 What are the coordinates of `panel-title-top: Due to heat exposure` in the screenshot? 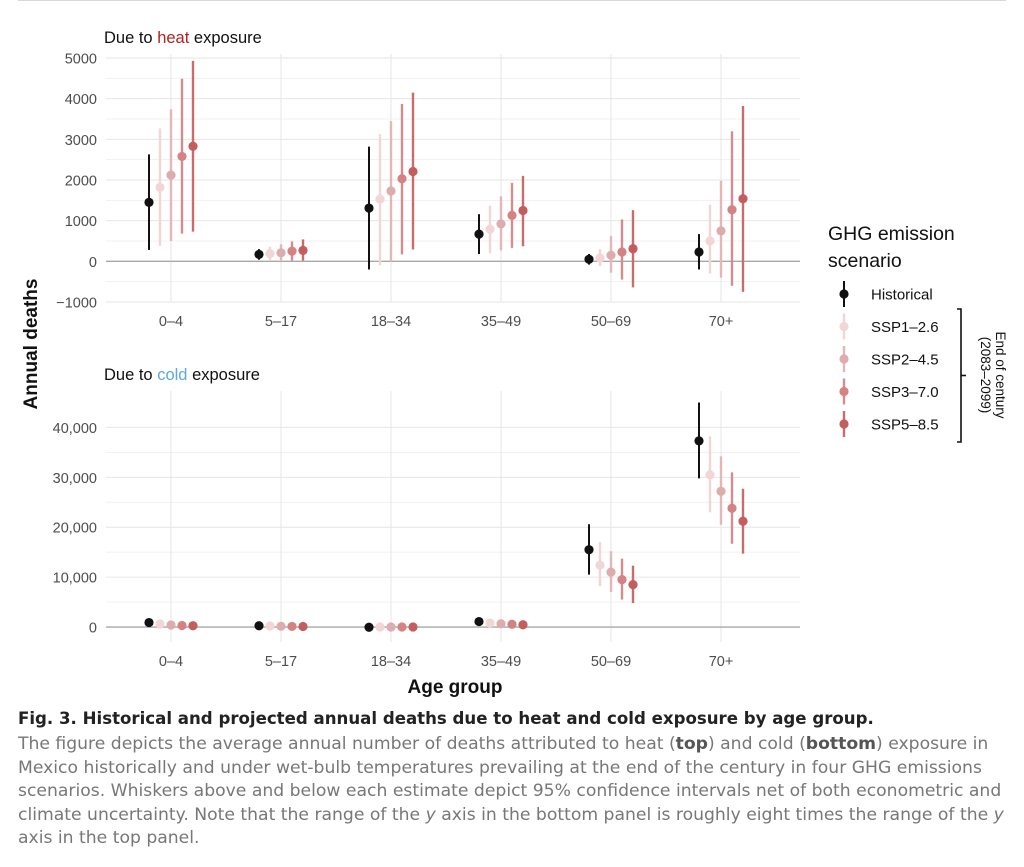 It's located at (183, 38).